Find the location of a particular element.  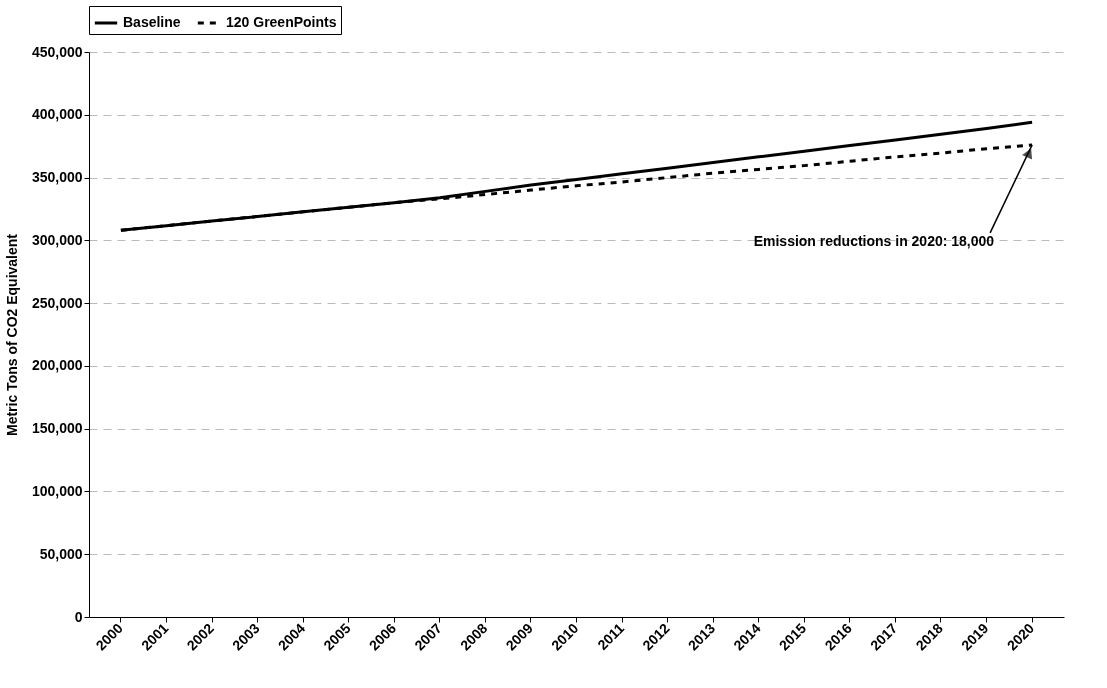

y-tick-label: 0 is located at coordinates (78, 616).